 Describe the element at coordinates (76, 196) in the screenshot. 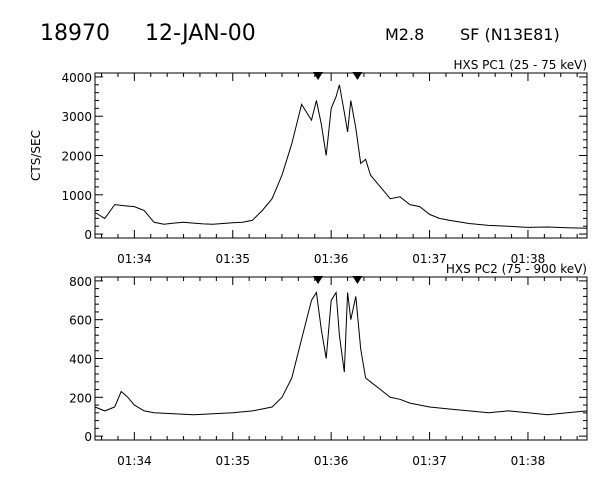

I see `y-tick-label: 1000` at that location.